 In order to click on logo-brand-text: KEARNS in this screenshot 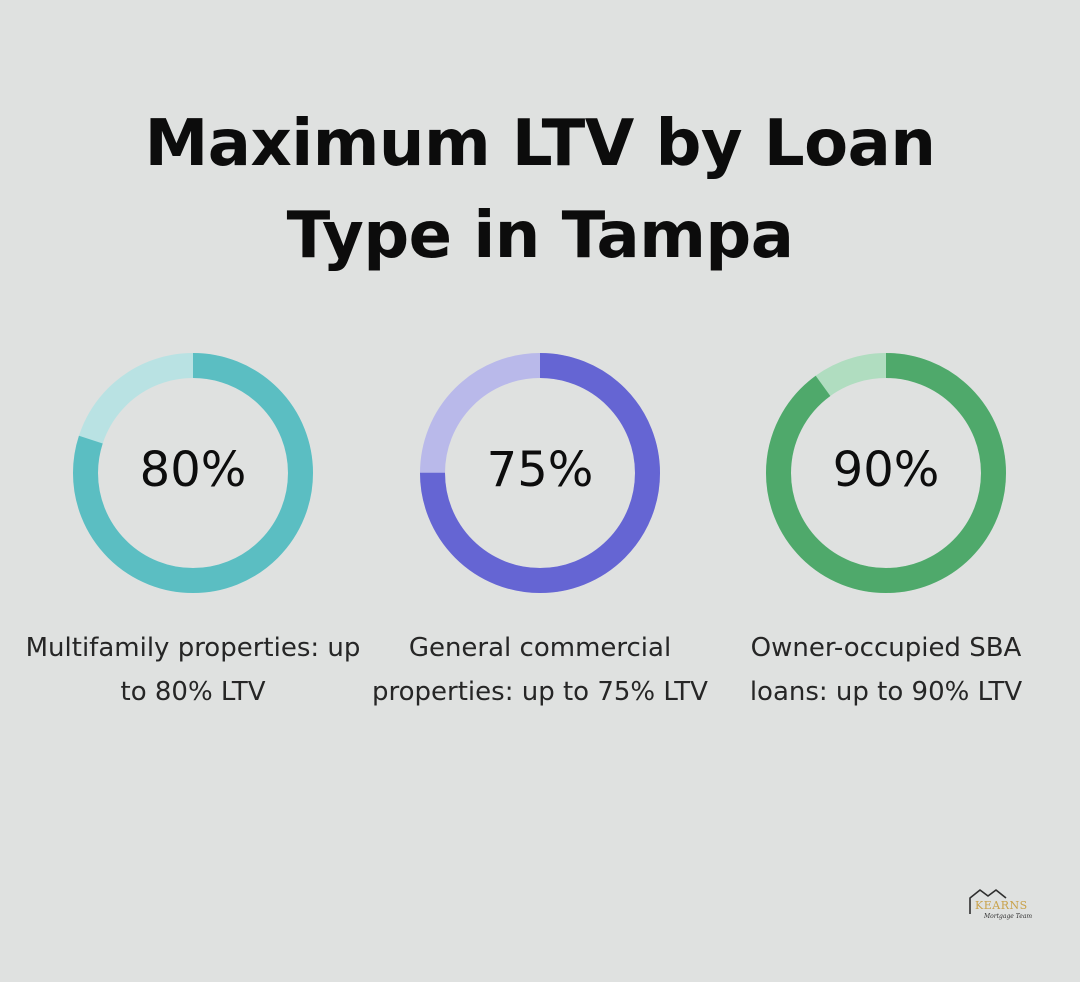, I will do `click(1001, 905)`.